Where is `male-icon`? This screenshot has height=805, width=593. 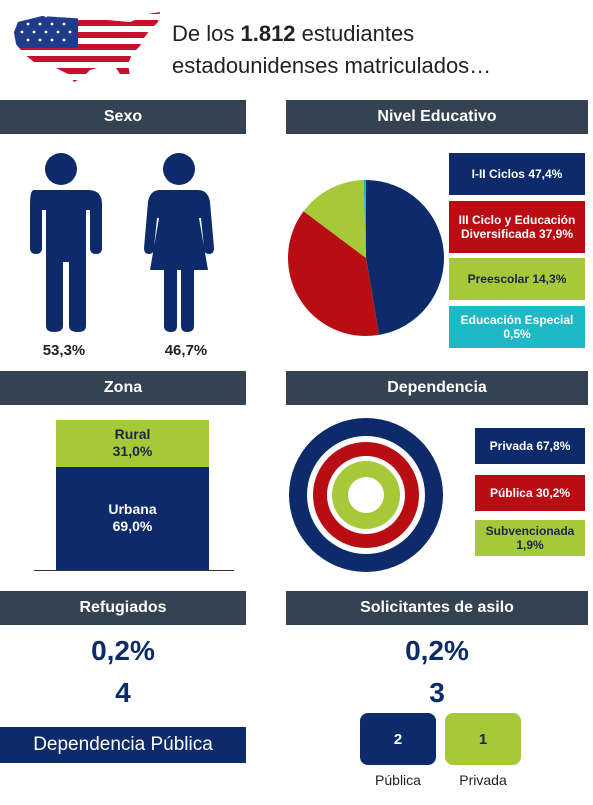
male-icon is located at coordinates (66, 242).